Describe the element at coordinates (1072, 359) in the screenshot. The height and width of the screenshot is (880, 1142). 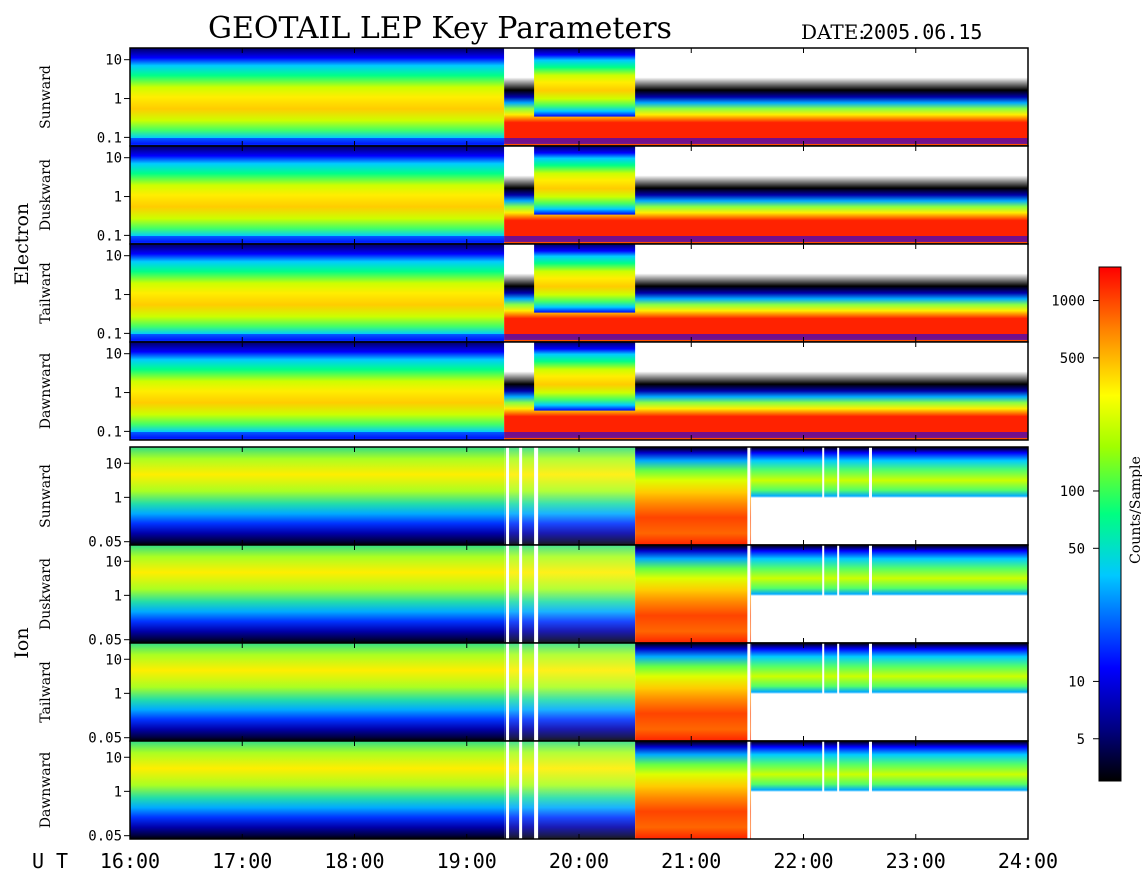
I see `colorbar-tick-label: 500` at that location.